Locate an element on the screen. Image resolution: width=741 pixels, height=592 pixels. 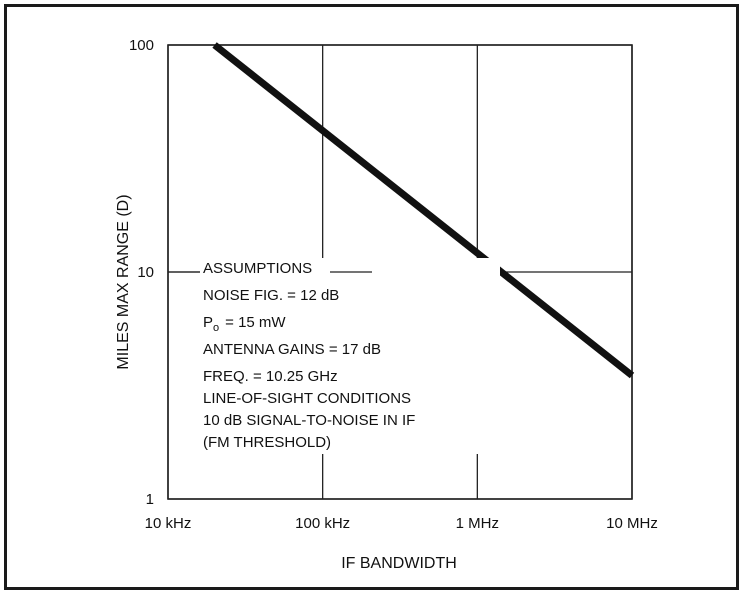
x-tick-labels: 10 kHz 100 kHz 1 MHz 10 MHz is located at coordinates (401, 523).